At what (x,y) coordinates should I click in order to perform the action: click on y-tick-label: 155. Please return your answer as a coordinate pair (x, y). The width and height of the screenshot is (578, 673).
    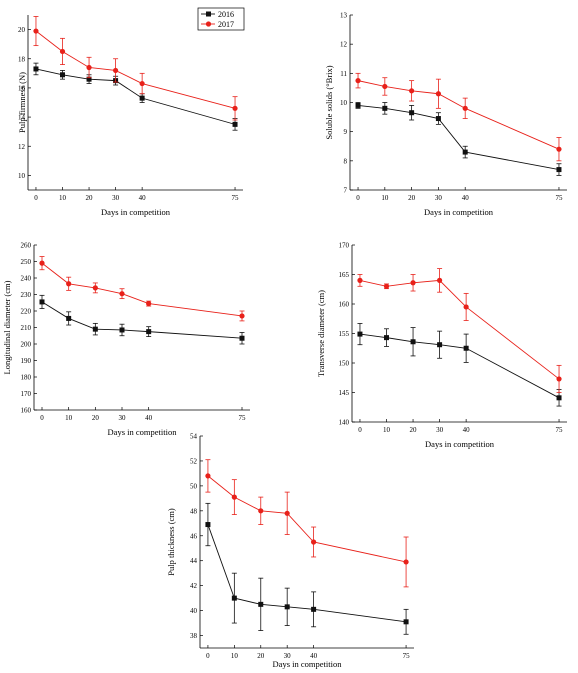
    Looking at the image, I should click on (344, 334).